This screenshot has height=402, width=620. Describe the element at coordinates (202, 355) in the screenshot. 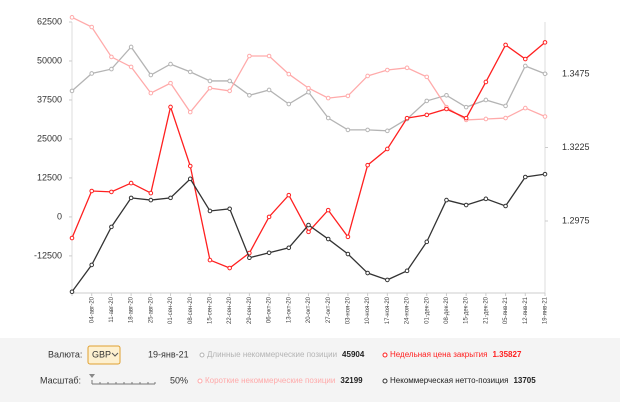

I see `legend-marker` at that location.